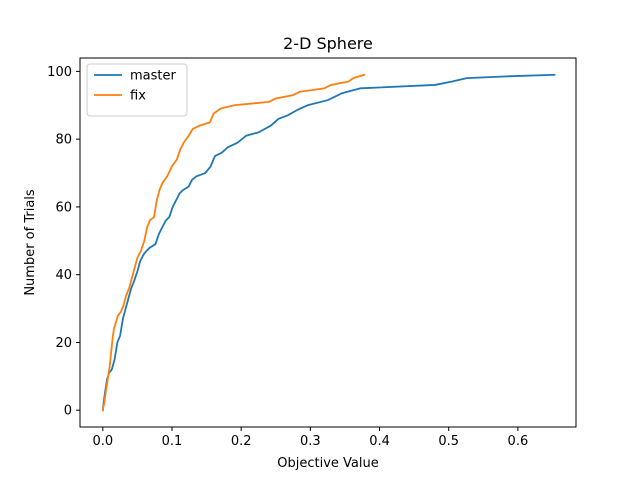 This screenshot has width=640, height=480. I want to click on x-tick-label: 0.1, so click(172, 441).